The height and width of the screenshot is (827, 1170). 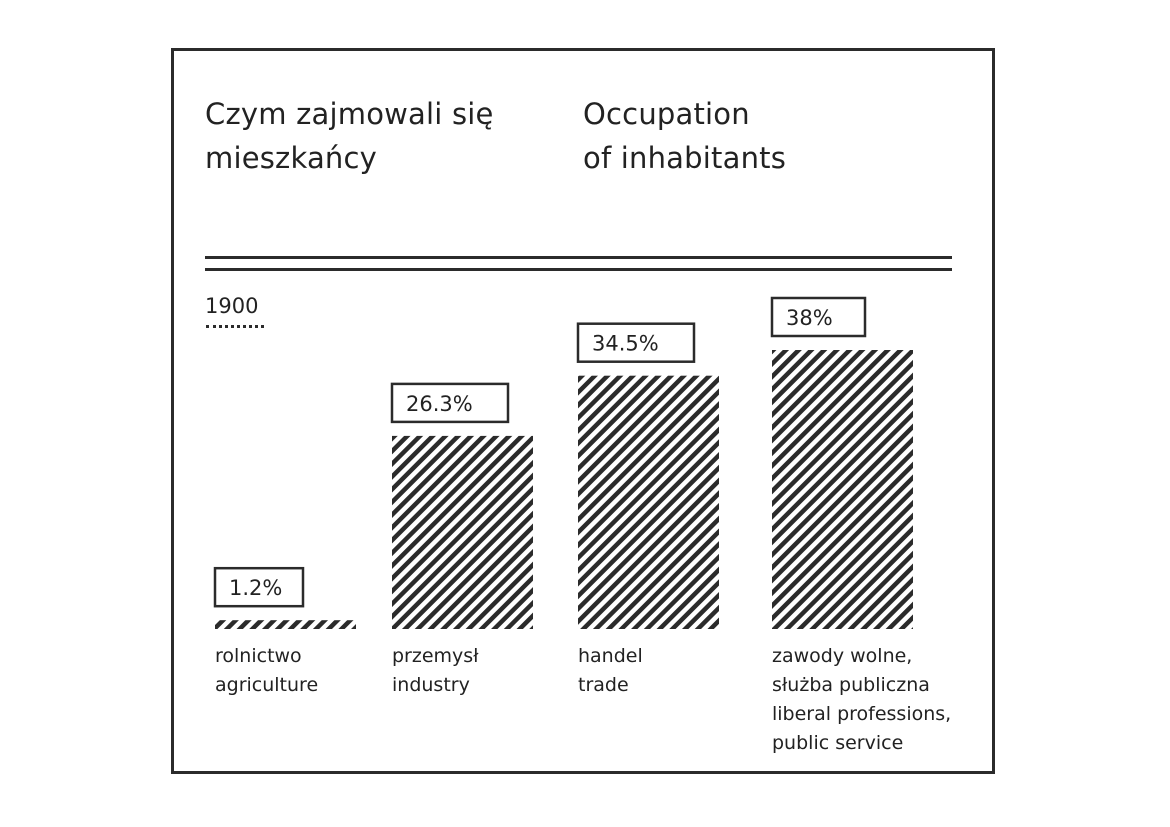 What do you see at coordinates (862, 714) in the screenshot?
I see `category-label-line-3-2: liberal professions,` at bounding box center [862, 714].